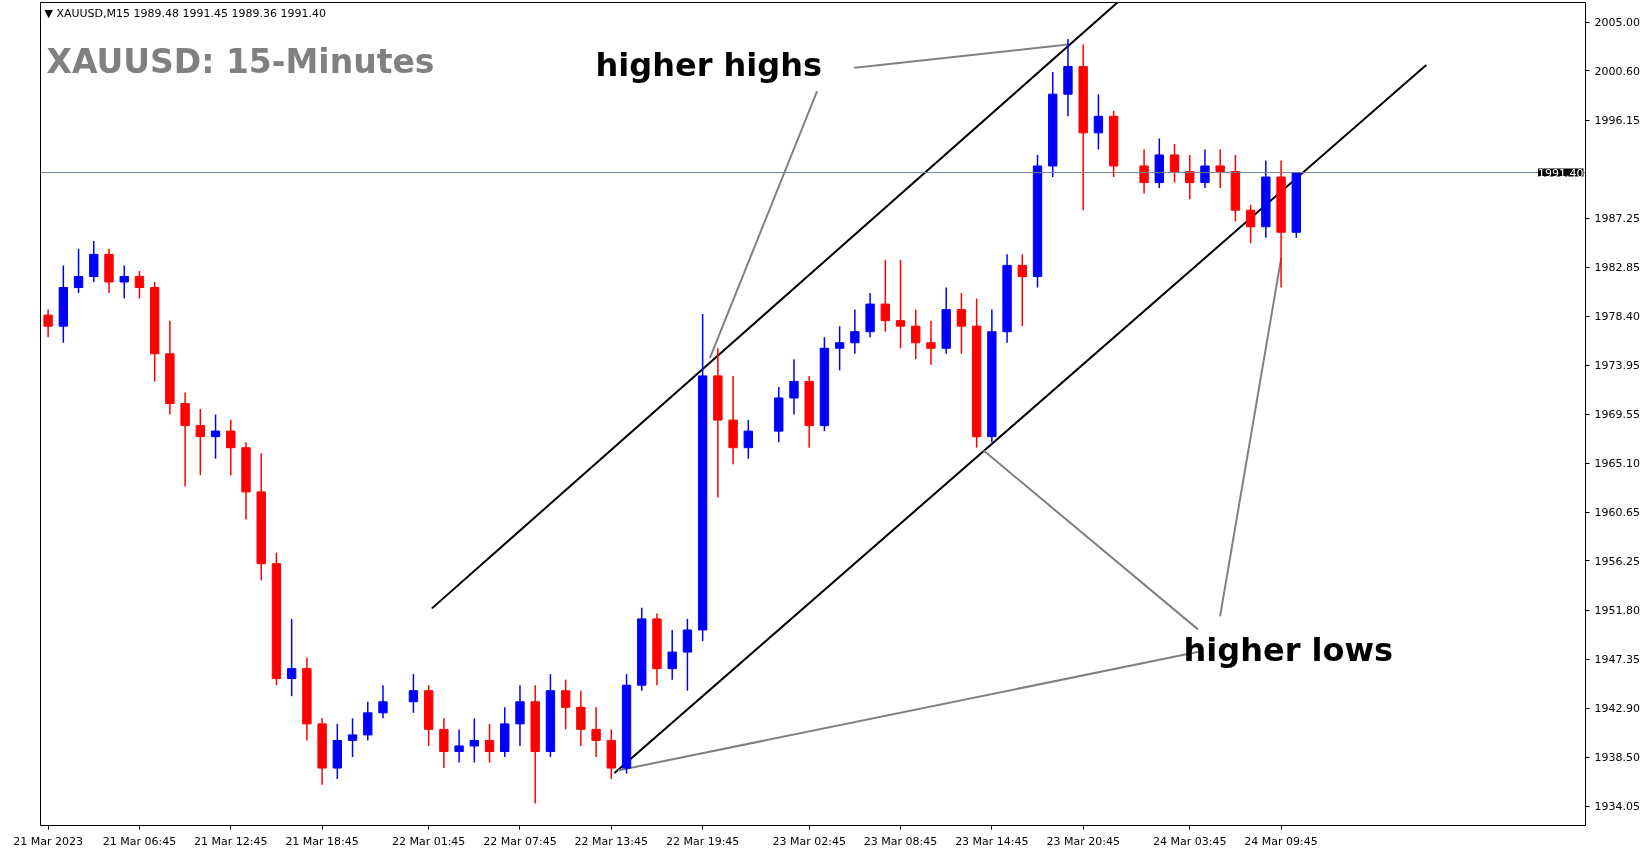 This screenshot has width=1649, height=850. What do you see at coordinates (1617, 219) in the screenshot?
I see `y-tick-label: 1987.25` at bounding box center [1617, 219].